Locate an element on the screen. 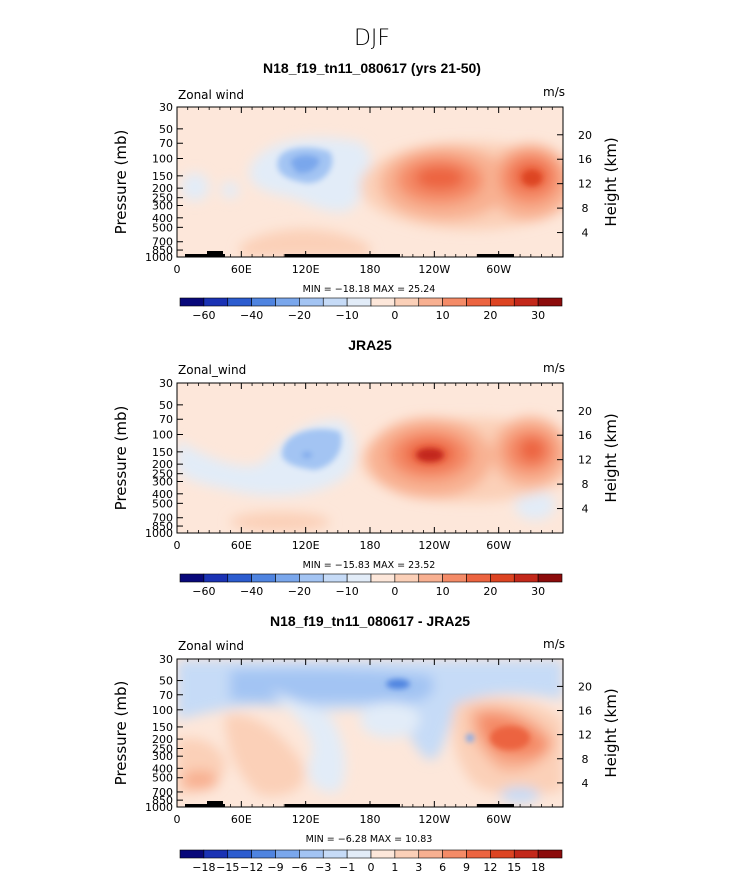 The image size is (733, 873). colorbar-label: −15 is located at coordinates (227, 867).